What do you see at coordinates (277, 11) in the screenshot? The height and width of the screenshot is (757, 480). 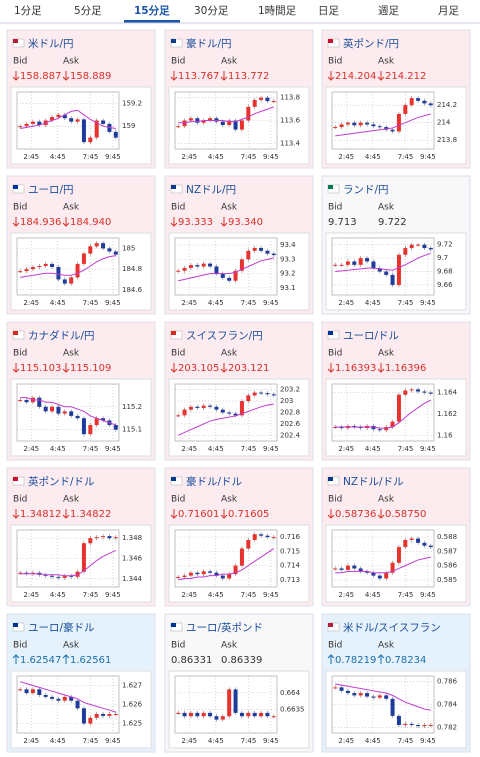 I see `tab: 1時間足` at bounding box center [277, 11].